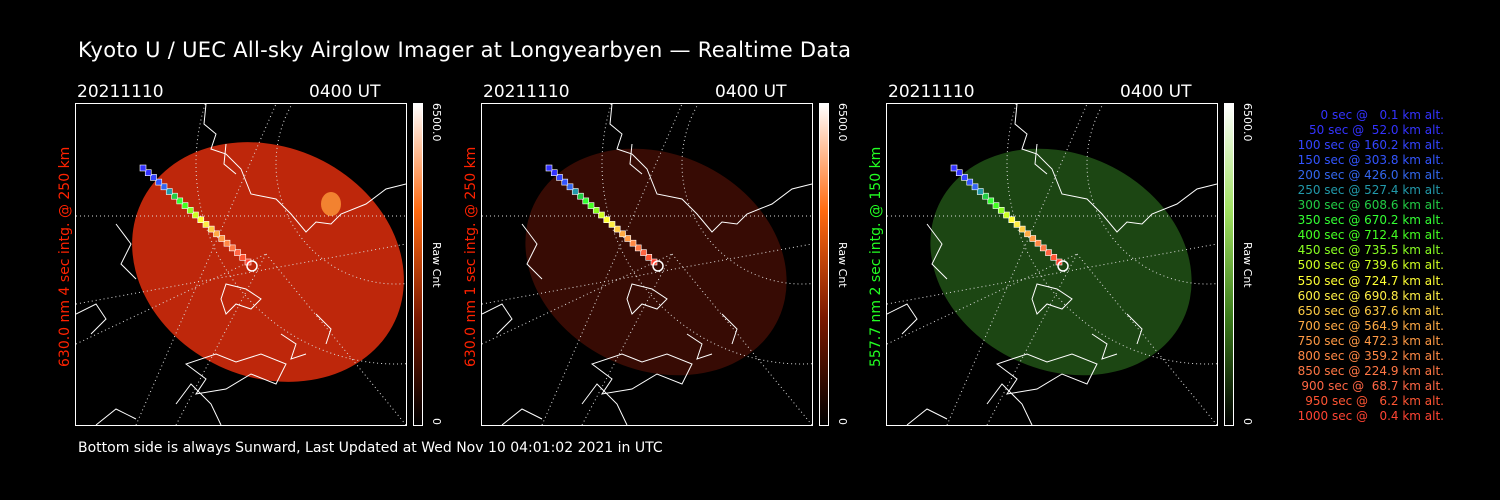 This screenshot has height=500, width=1500. Describe the element at coordinates (1370, 190) in the screenshot. I see `legend-row: 250 sec @ 527.4 km alt.` at that location.